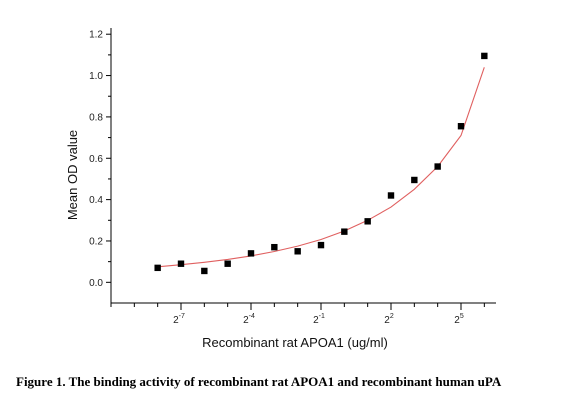  What do you see at coordinates (96, 117) in the screenshot?
I see `y-tick-label: 0.8` at bounding box center [96, 117].